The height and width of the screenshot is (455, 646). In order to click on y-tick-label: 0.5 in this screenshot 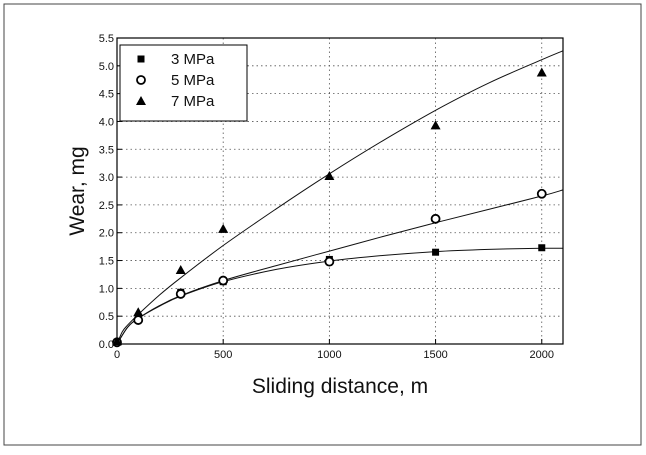, I will do `click(106, 317)`.